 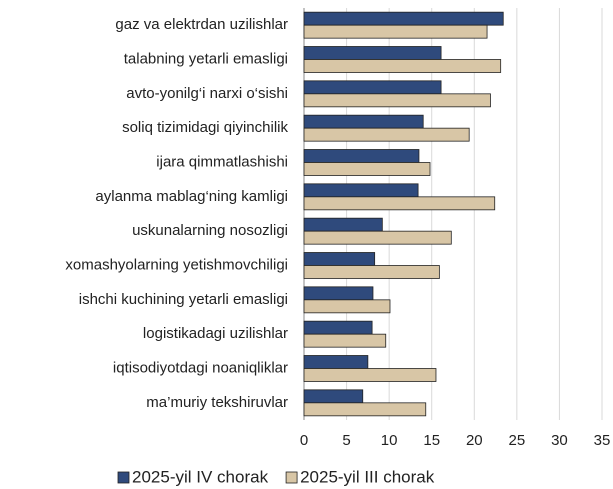 I want to click on x-tick-label: 20, so click(x=474, y=440).